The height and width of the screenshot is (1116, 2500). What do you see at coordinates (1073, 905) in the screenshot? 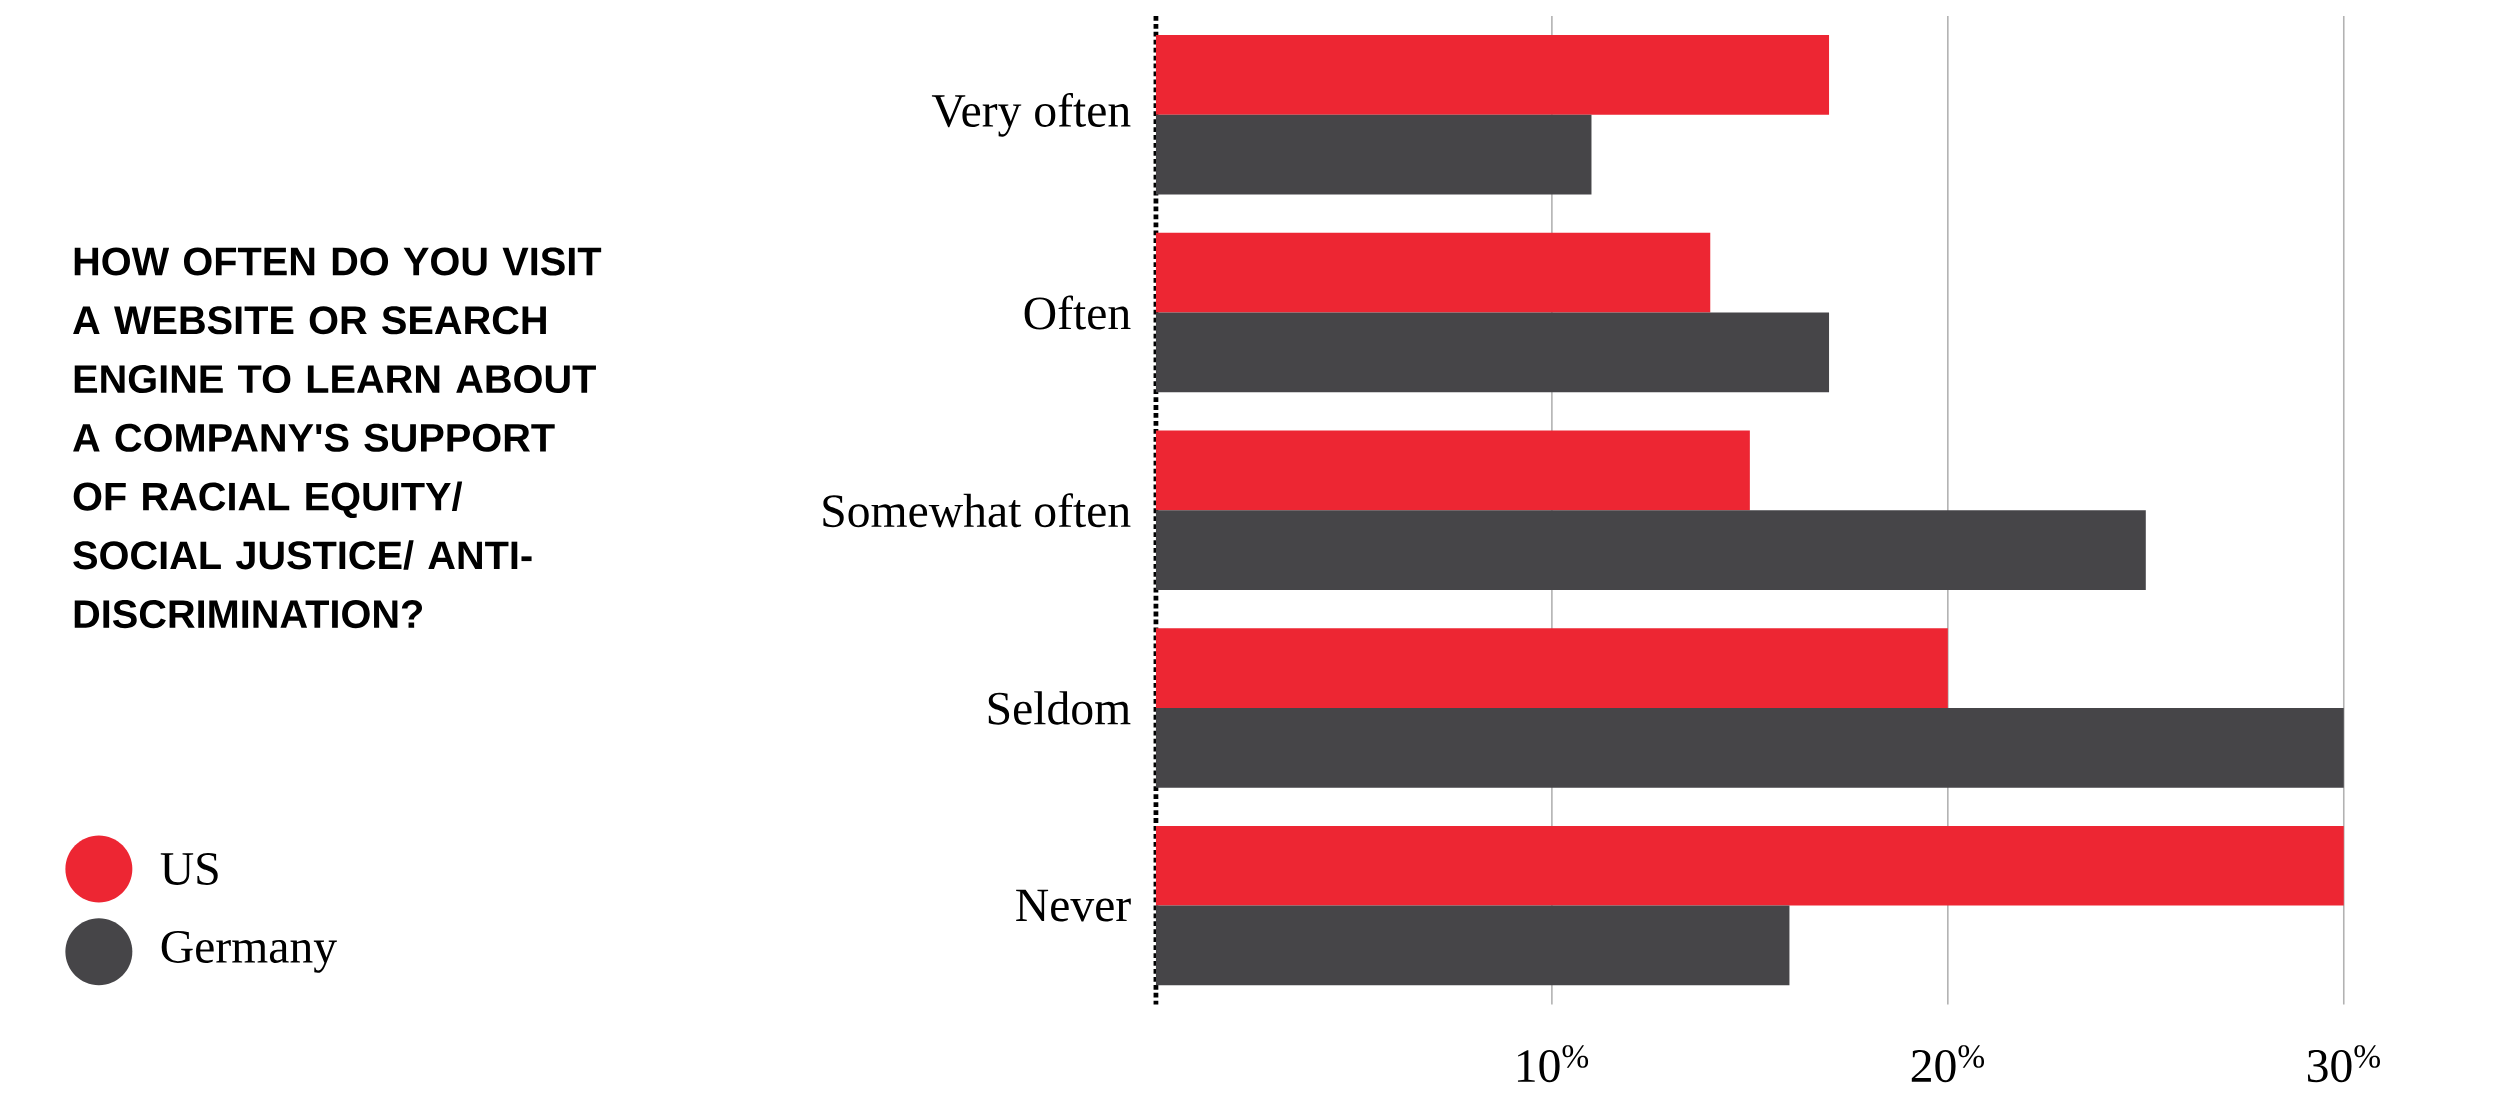
I see `y-tick-label: Never` at bounding box center [1073, 905].